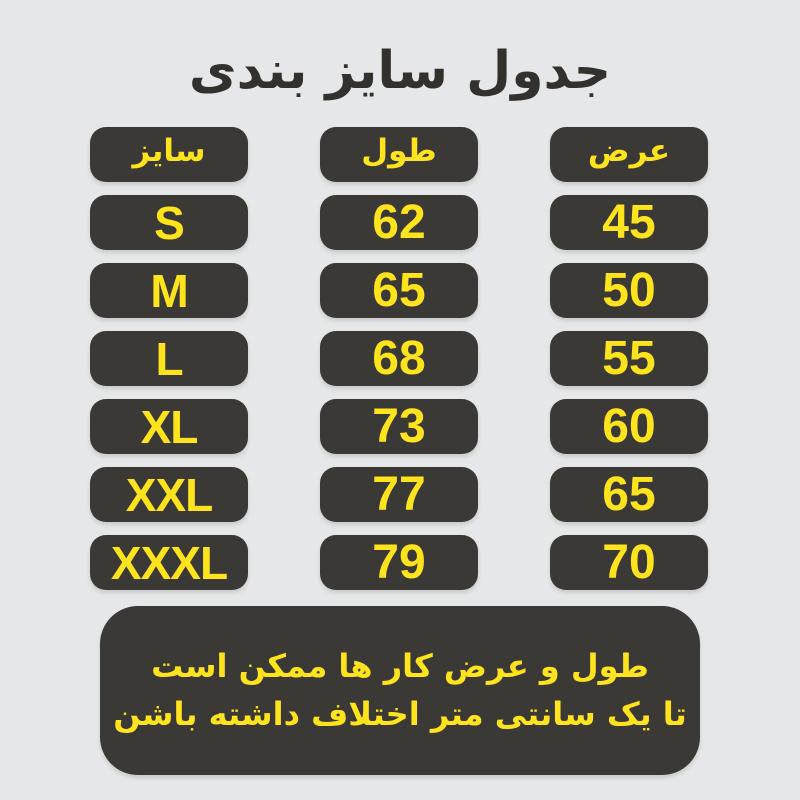  I want to click on cell-width: 60, so click(629, 426).